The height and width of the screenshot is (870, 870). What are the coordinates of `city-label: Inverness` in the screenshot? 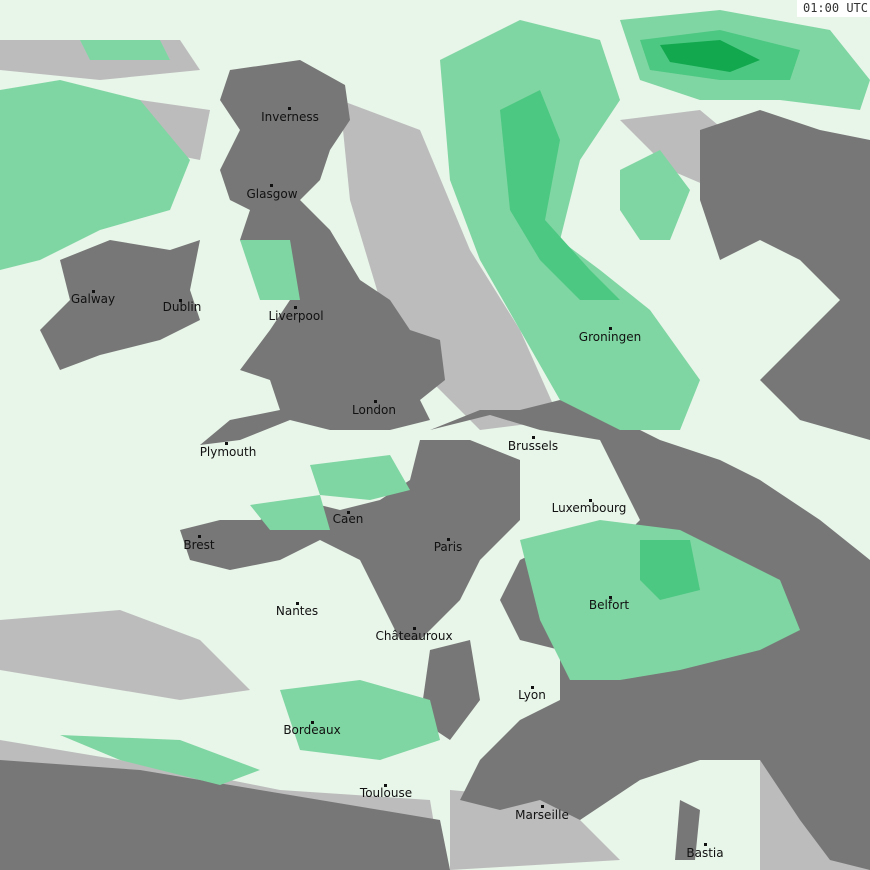 It's located at (290, 117).